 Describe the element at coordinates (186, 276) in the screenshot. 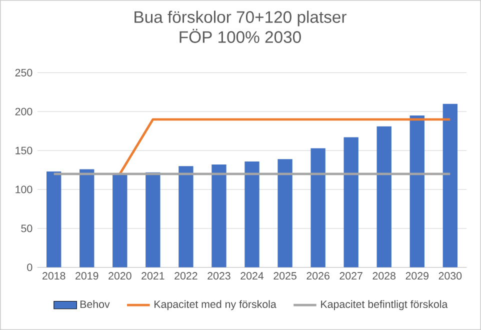

I see `x-tick-label: 2022` at that location.